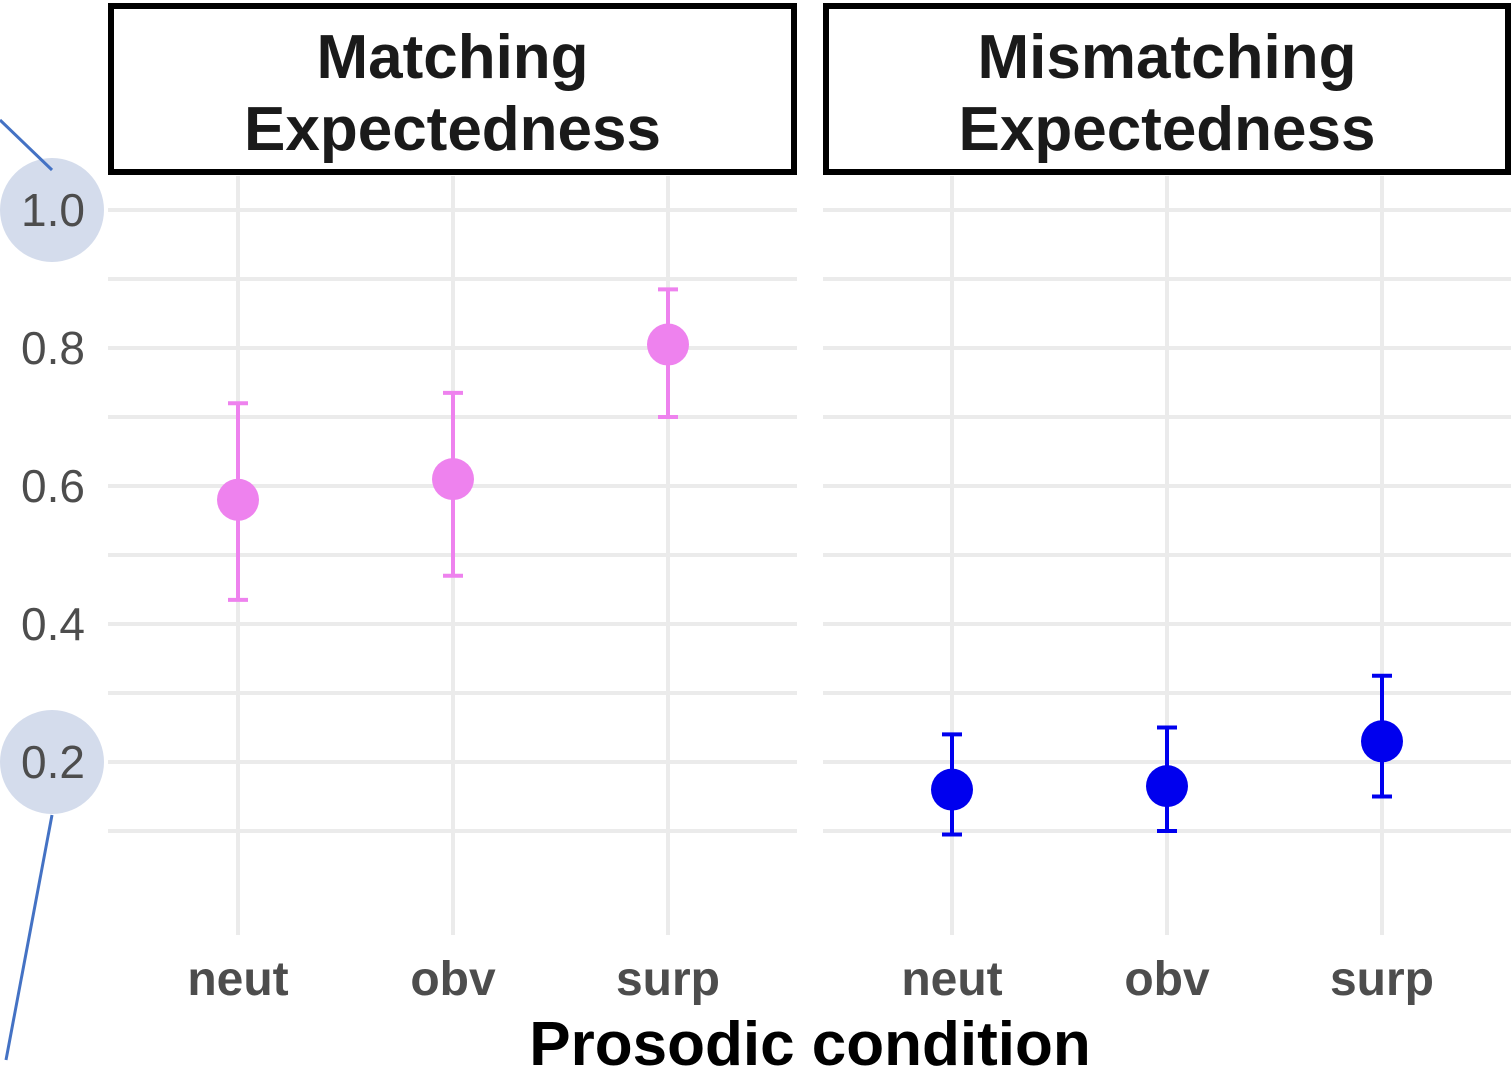 The height and width of the screenshot is (1071, 1511). I want to click on y-tick-label: 0.2, so click(53, 762).